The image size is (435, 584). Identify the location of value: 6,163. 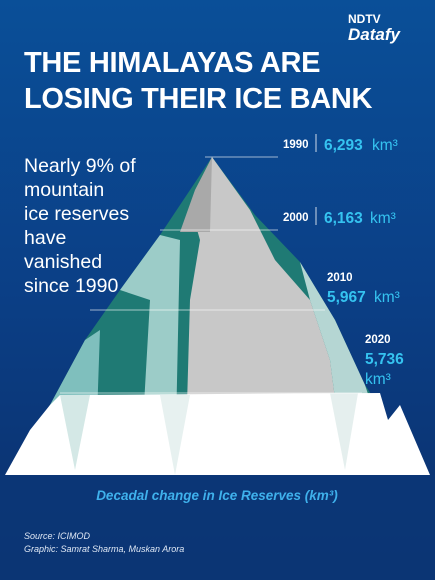
(343, 218).